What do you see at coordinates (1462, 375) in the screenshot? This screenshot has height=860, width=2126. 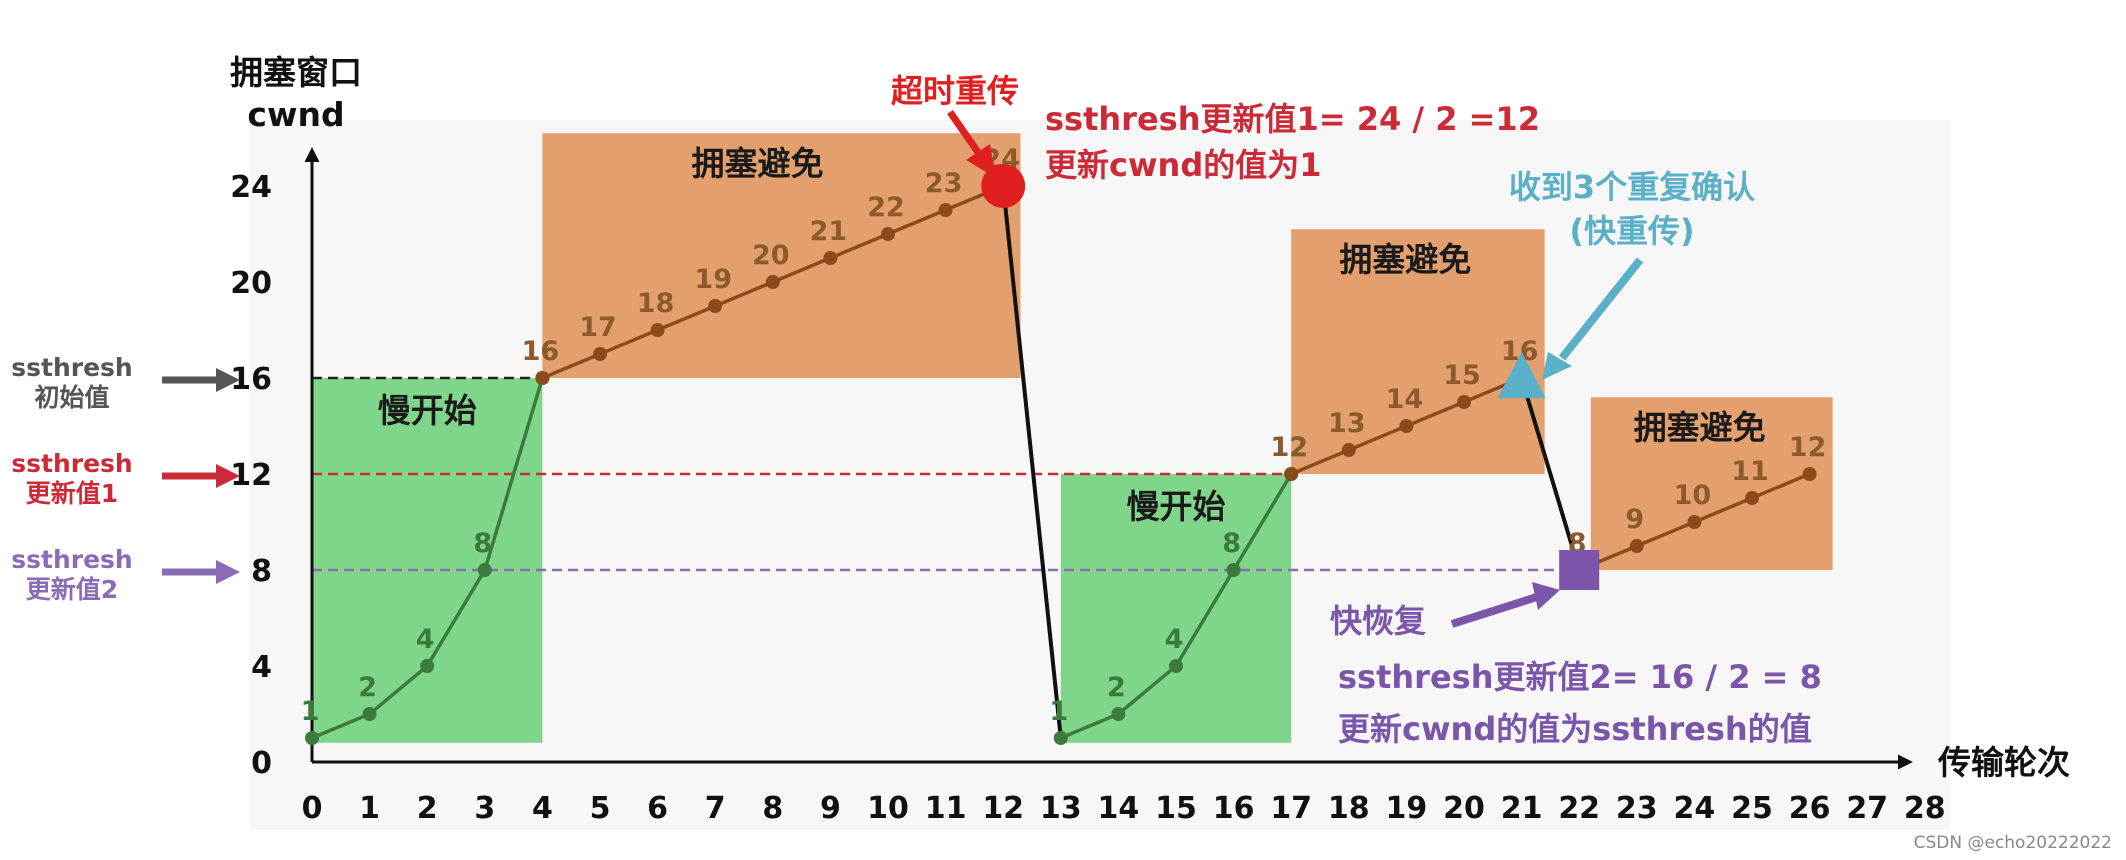 I see `data-label: 15` at bounding box center [1462, 375].